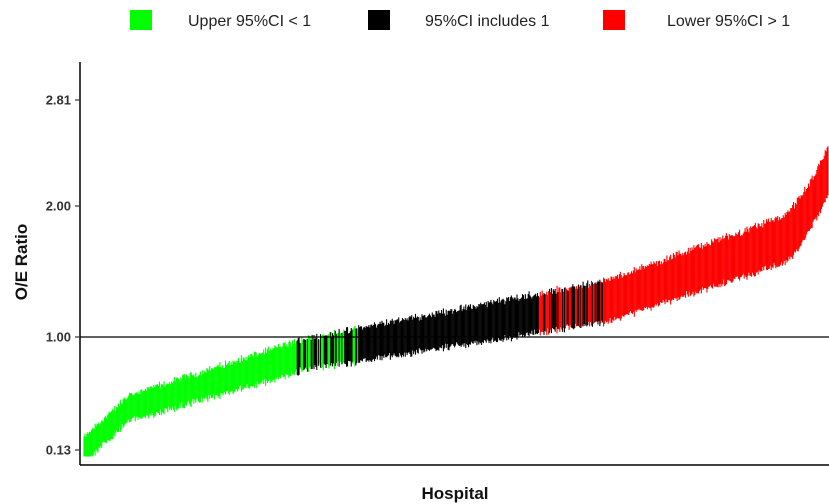  Describe the element at coordinates (21, 262) in the screenshot. I see `y-axis-title: O/E Ratio` at that location.